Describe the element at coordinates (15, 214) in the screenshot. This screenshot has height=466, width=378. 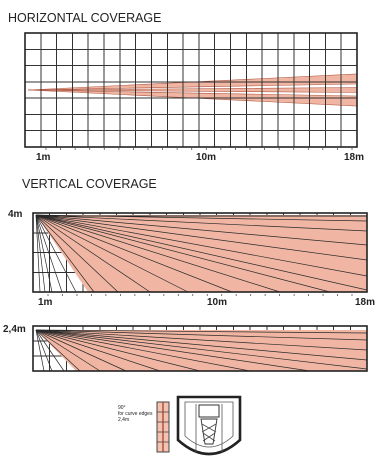
I see `vertical-height-label-4m: 4m` at that location.